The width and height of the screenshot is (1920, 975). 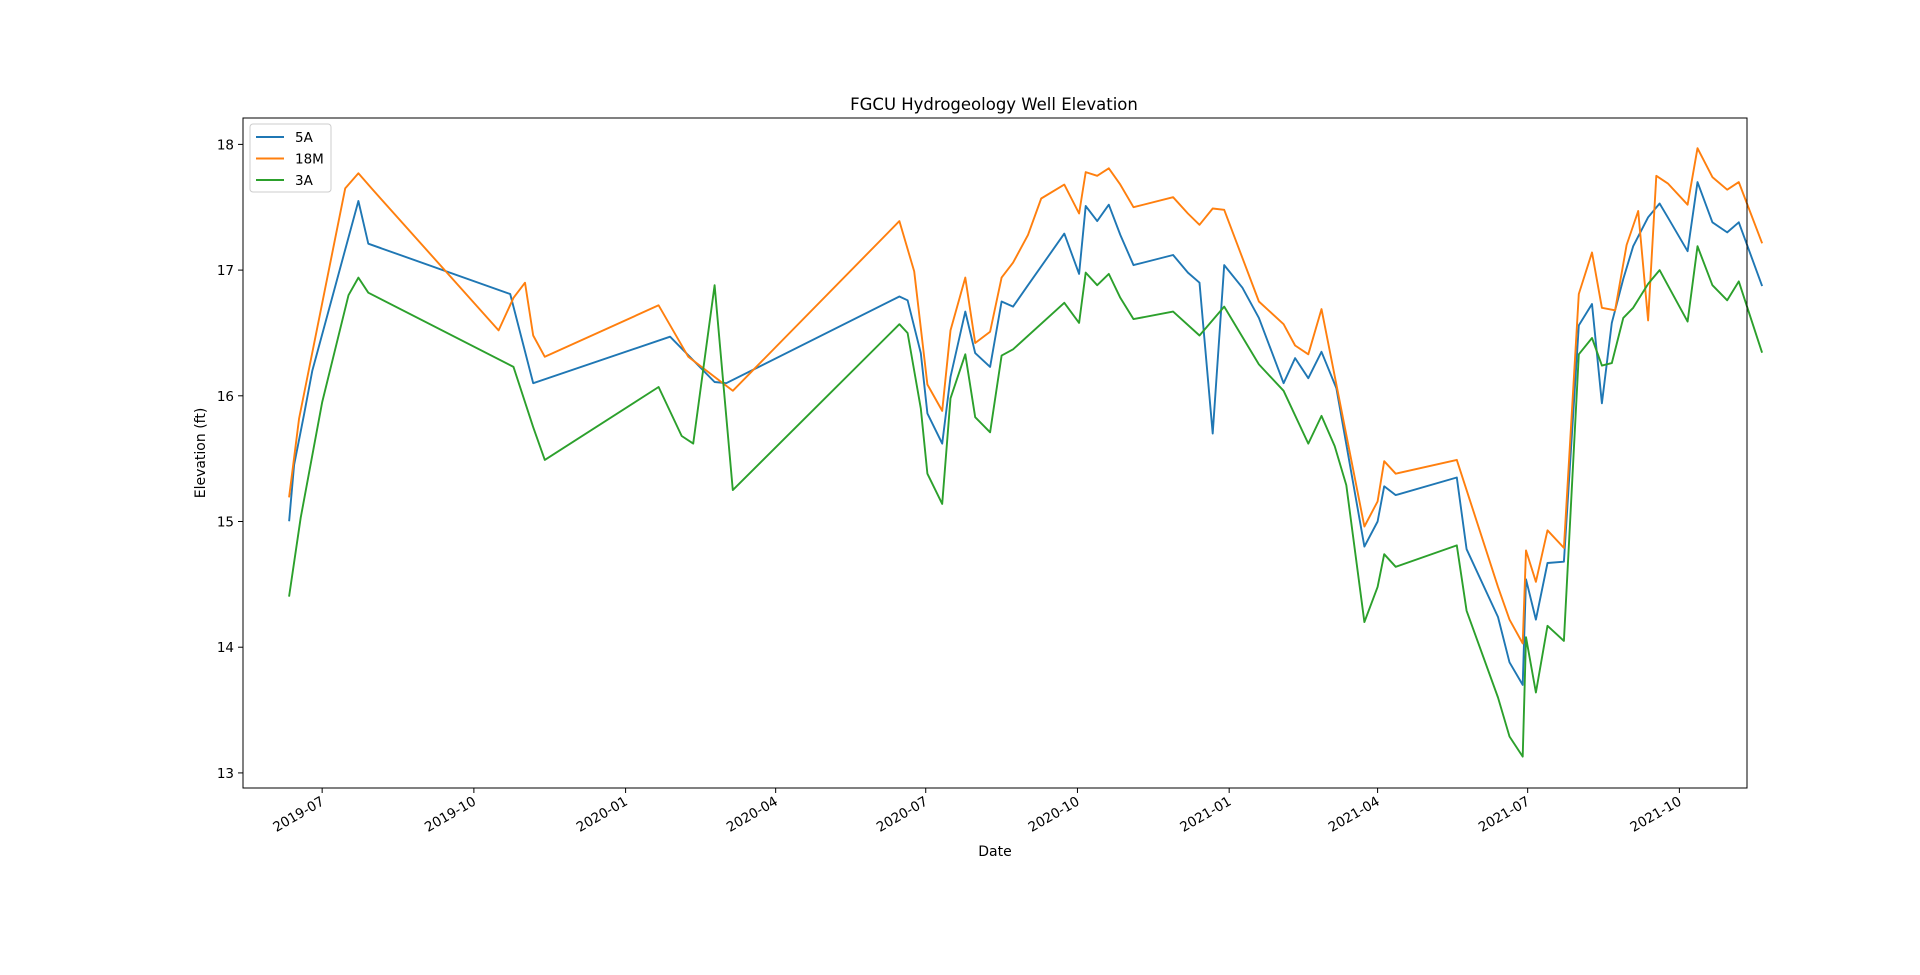 What do you see at coordinates (225, 145) in the screenshot?
I see `y-tick-label: 18` at bounding box center [225, 145].